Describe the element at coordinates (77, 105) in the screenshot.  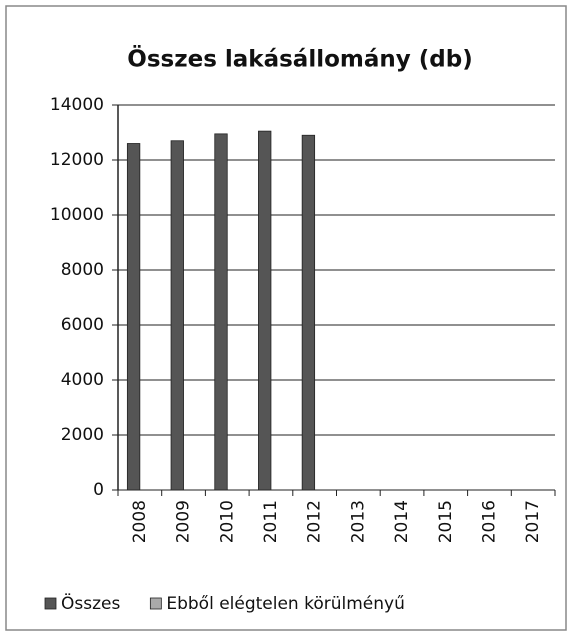
I see `y-tick-label: 14000` at that location.